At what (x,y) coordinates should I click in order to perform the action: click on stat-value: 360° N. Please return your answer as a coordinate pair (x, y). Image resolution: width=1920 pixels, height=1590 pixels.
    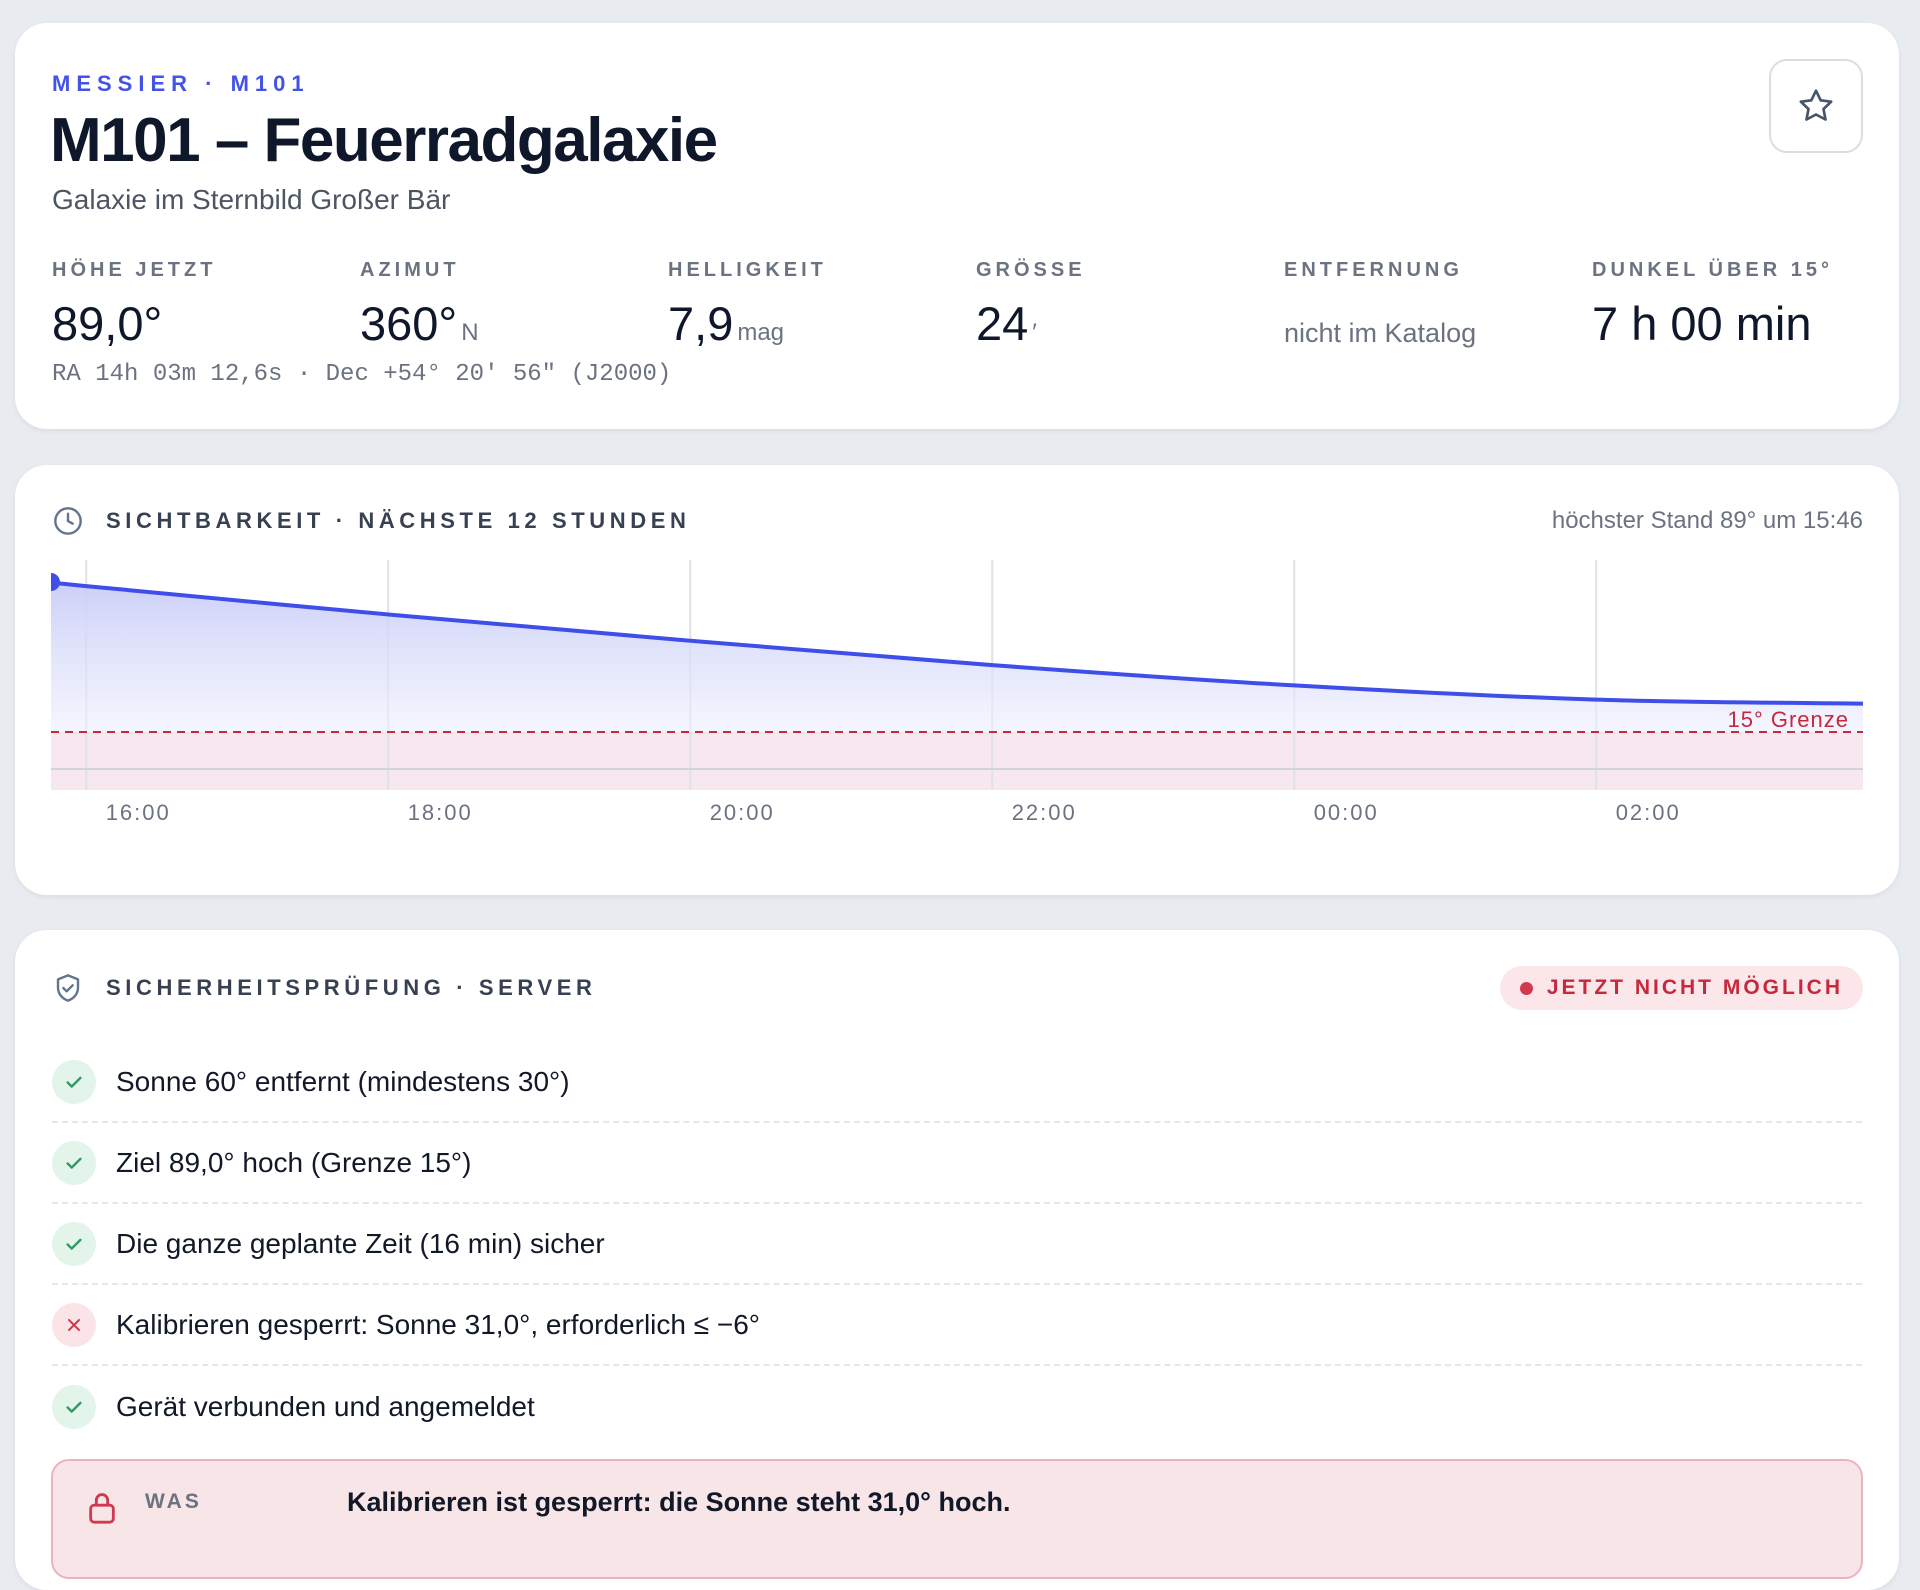
    Looking at the image, I should click on (505, 323).